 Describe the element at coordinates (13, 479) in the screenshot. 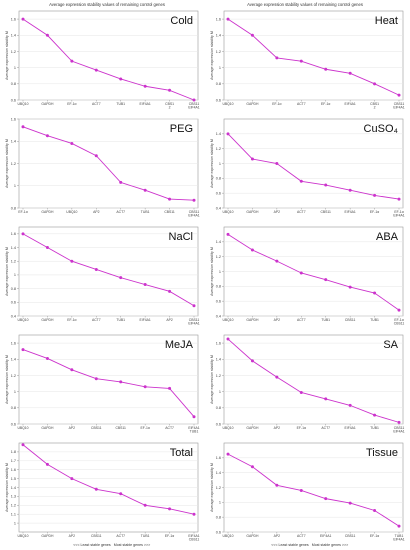

I see `y-tick-label: 1.5` at that location.